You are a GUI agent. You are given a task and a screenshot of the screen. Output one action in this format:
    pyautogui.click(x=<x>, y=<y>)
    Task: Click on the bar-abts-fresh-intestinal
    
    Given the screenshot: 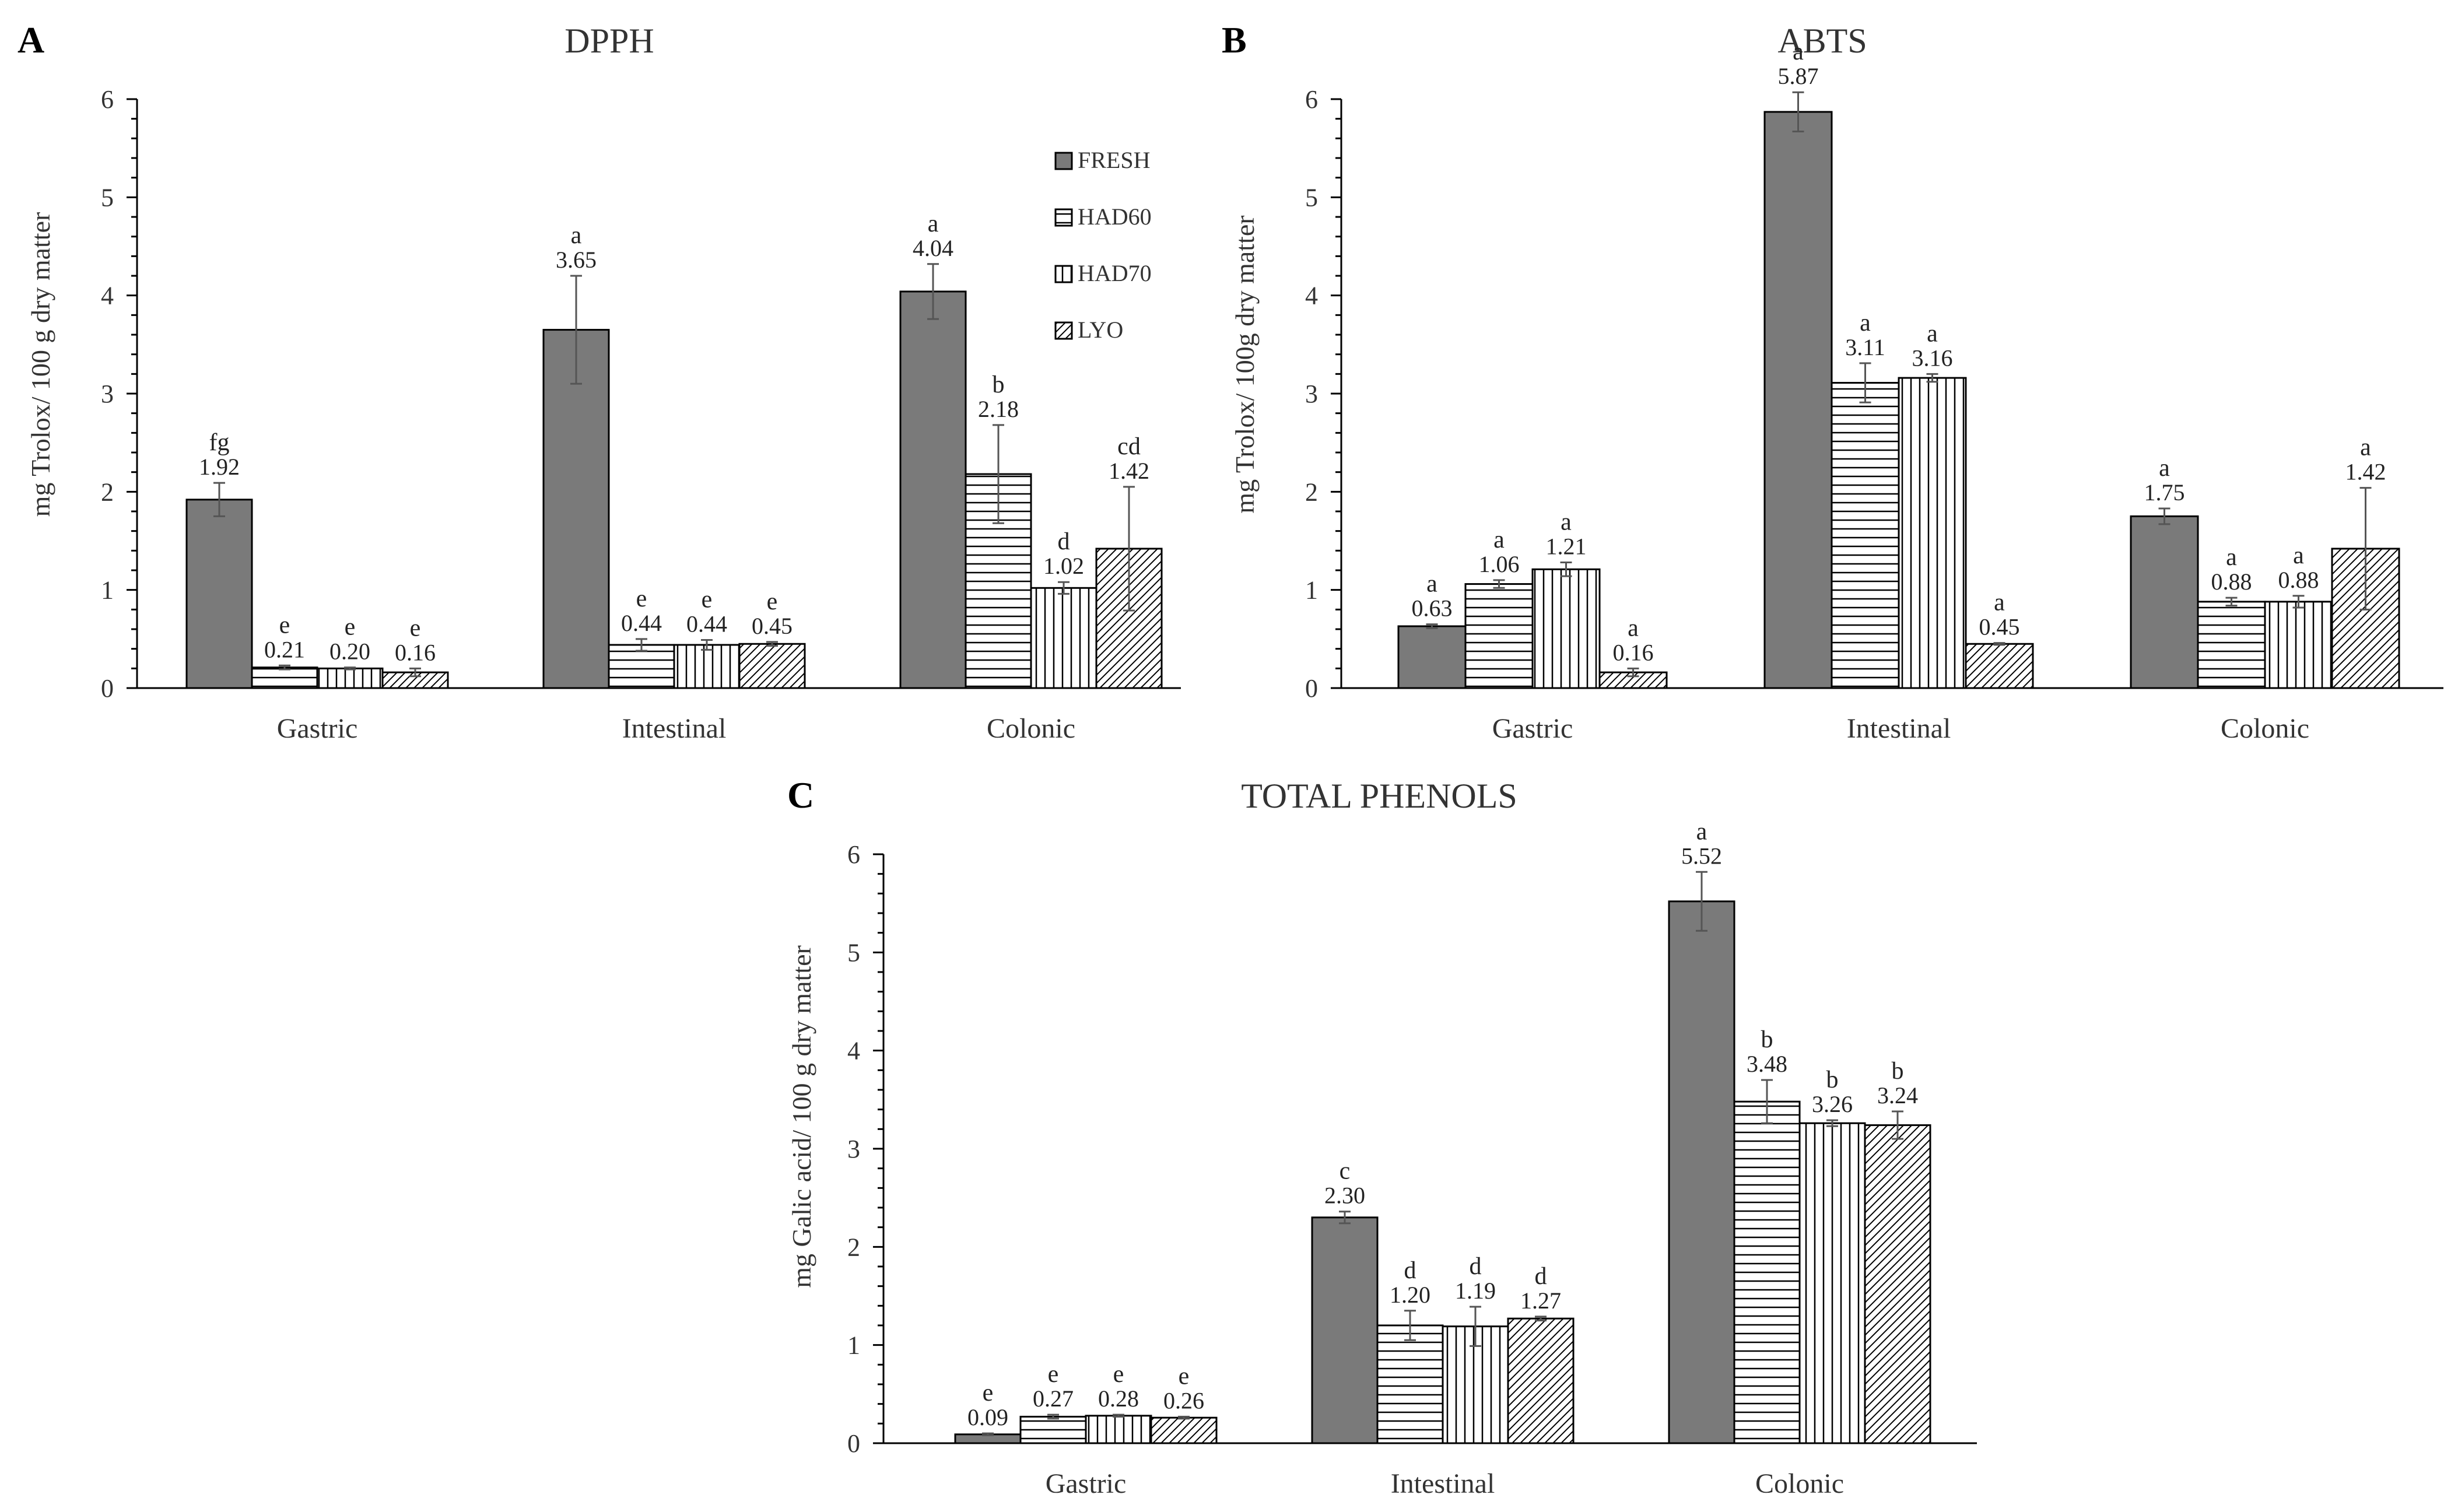 What is the action you would take?
    pyautogui.click(x=1798, y=400)
    